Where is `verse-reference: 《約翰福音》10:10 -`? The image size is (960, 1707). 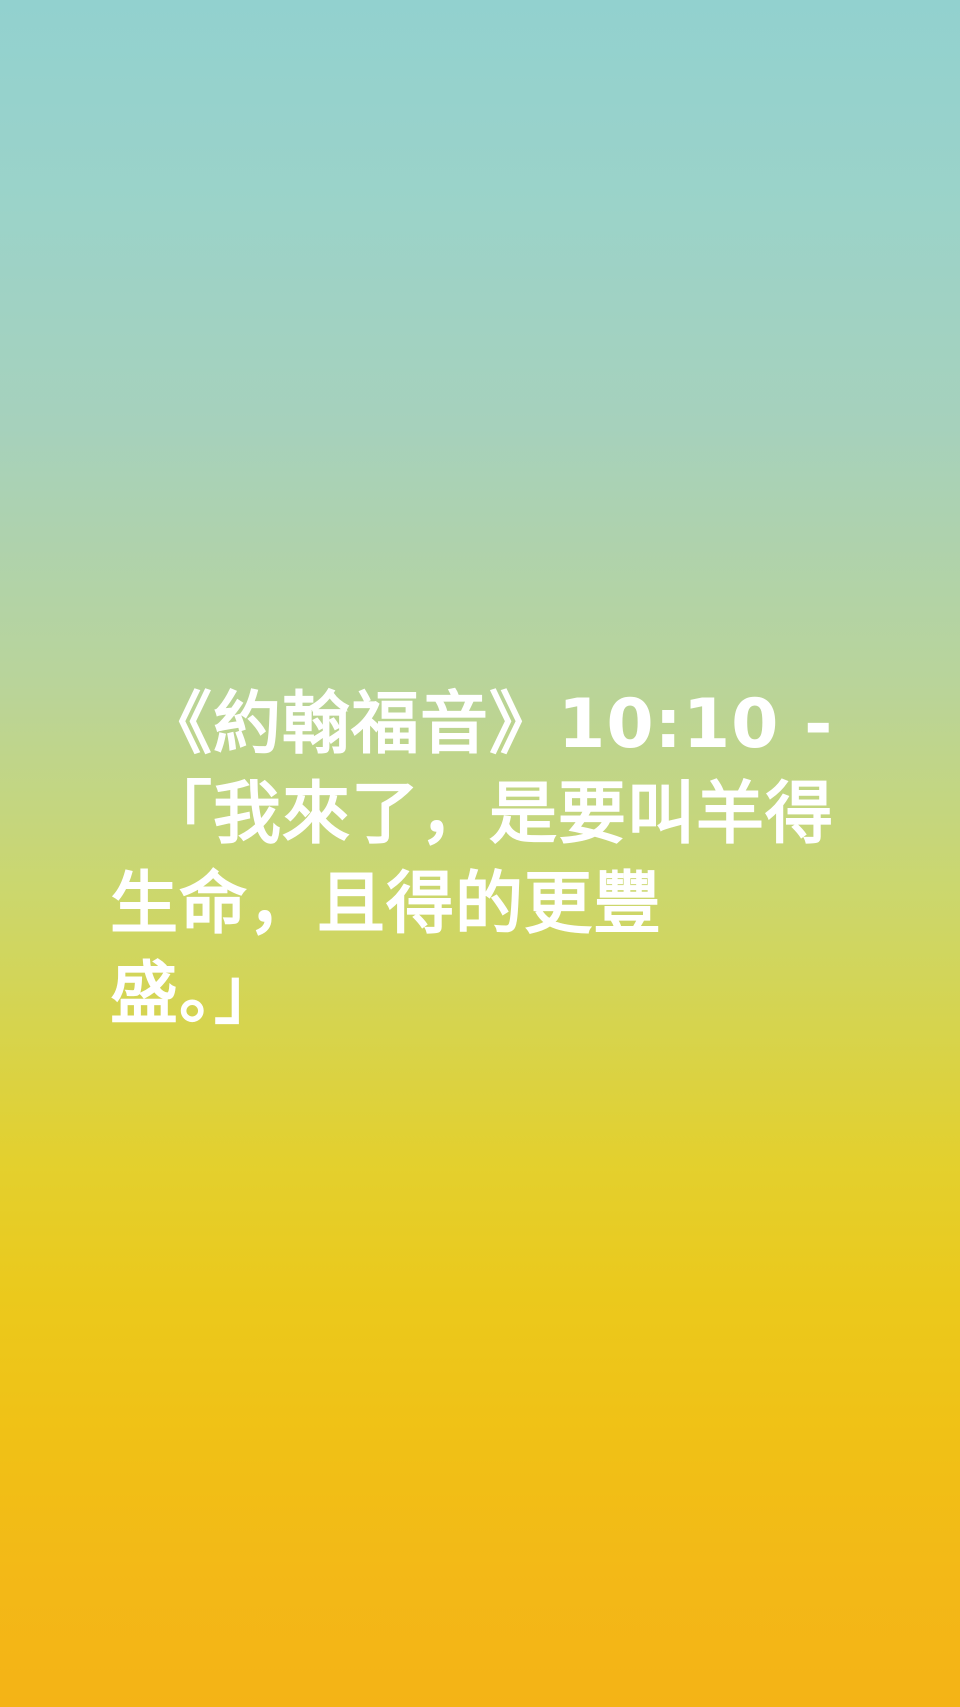 verse-reference: 《約翰福音》10:10 - is located at coordinates (489, 724).